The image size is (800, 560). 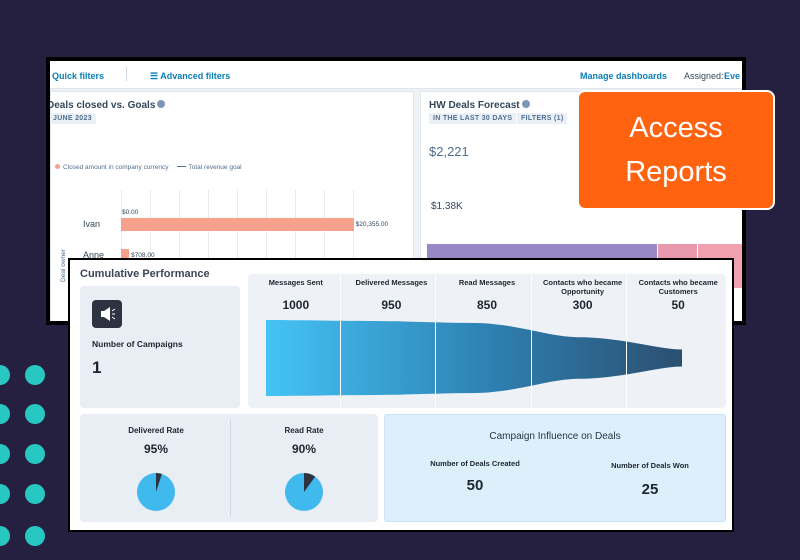 I want to click on legend-line-icon, so click(x=181, y=166).